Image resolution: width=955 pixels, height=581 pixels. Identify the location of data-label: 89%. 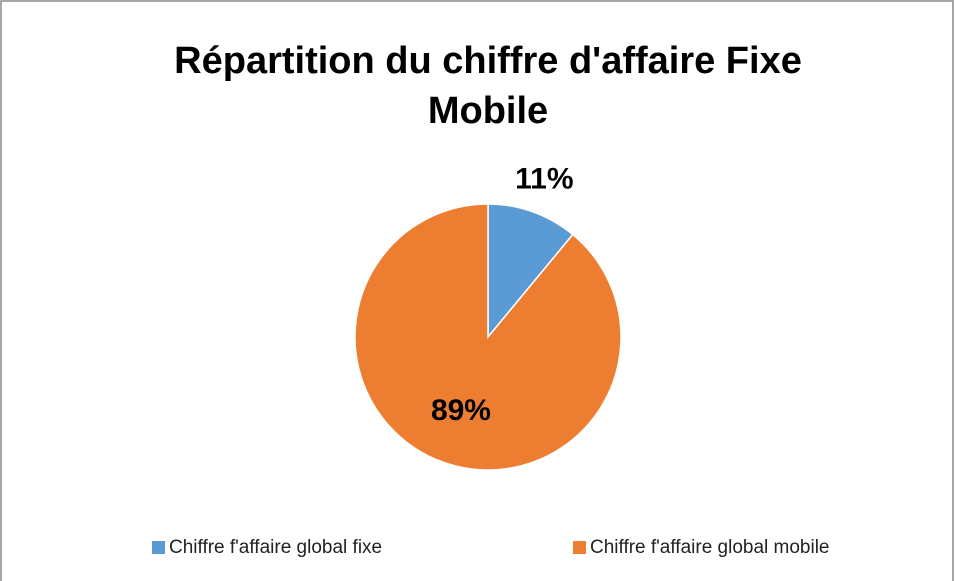
(461, 410).